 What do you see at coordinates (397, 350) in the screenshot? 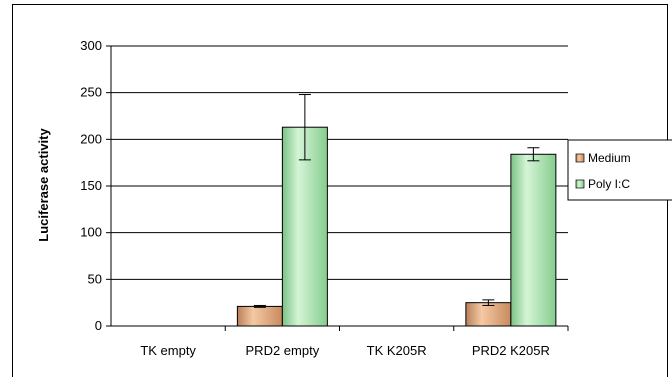
I see `x-tick-label: TK K205R` at bounding box center [397, 350].